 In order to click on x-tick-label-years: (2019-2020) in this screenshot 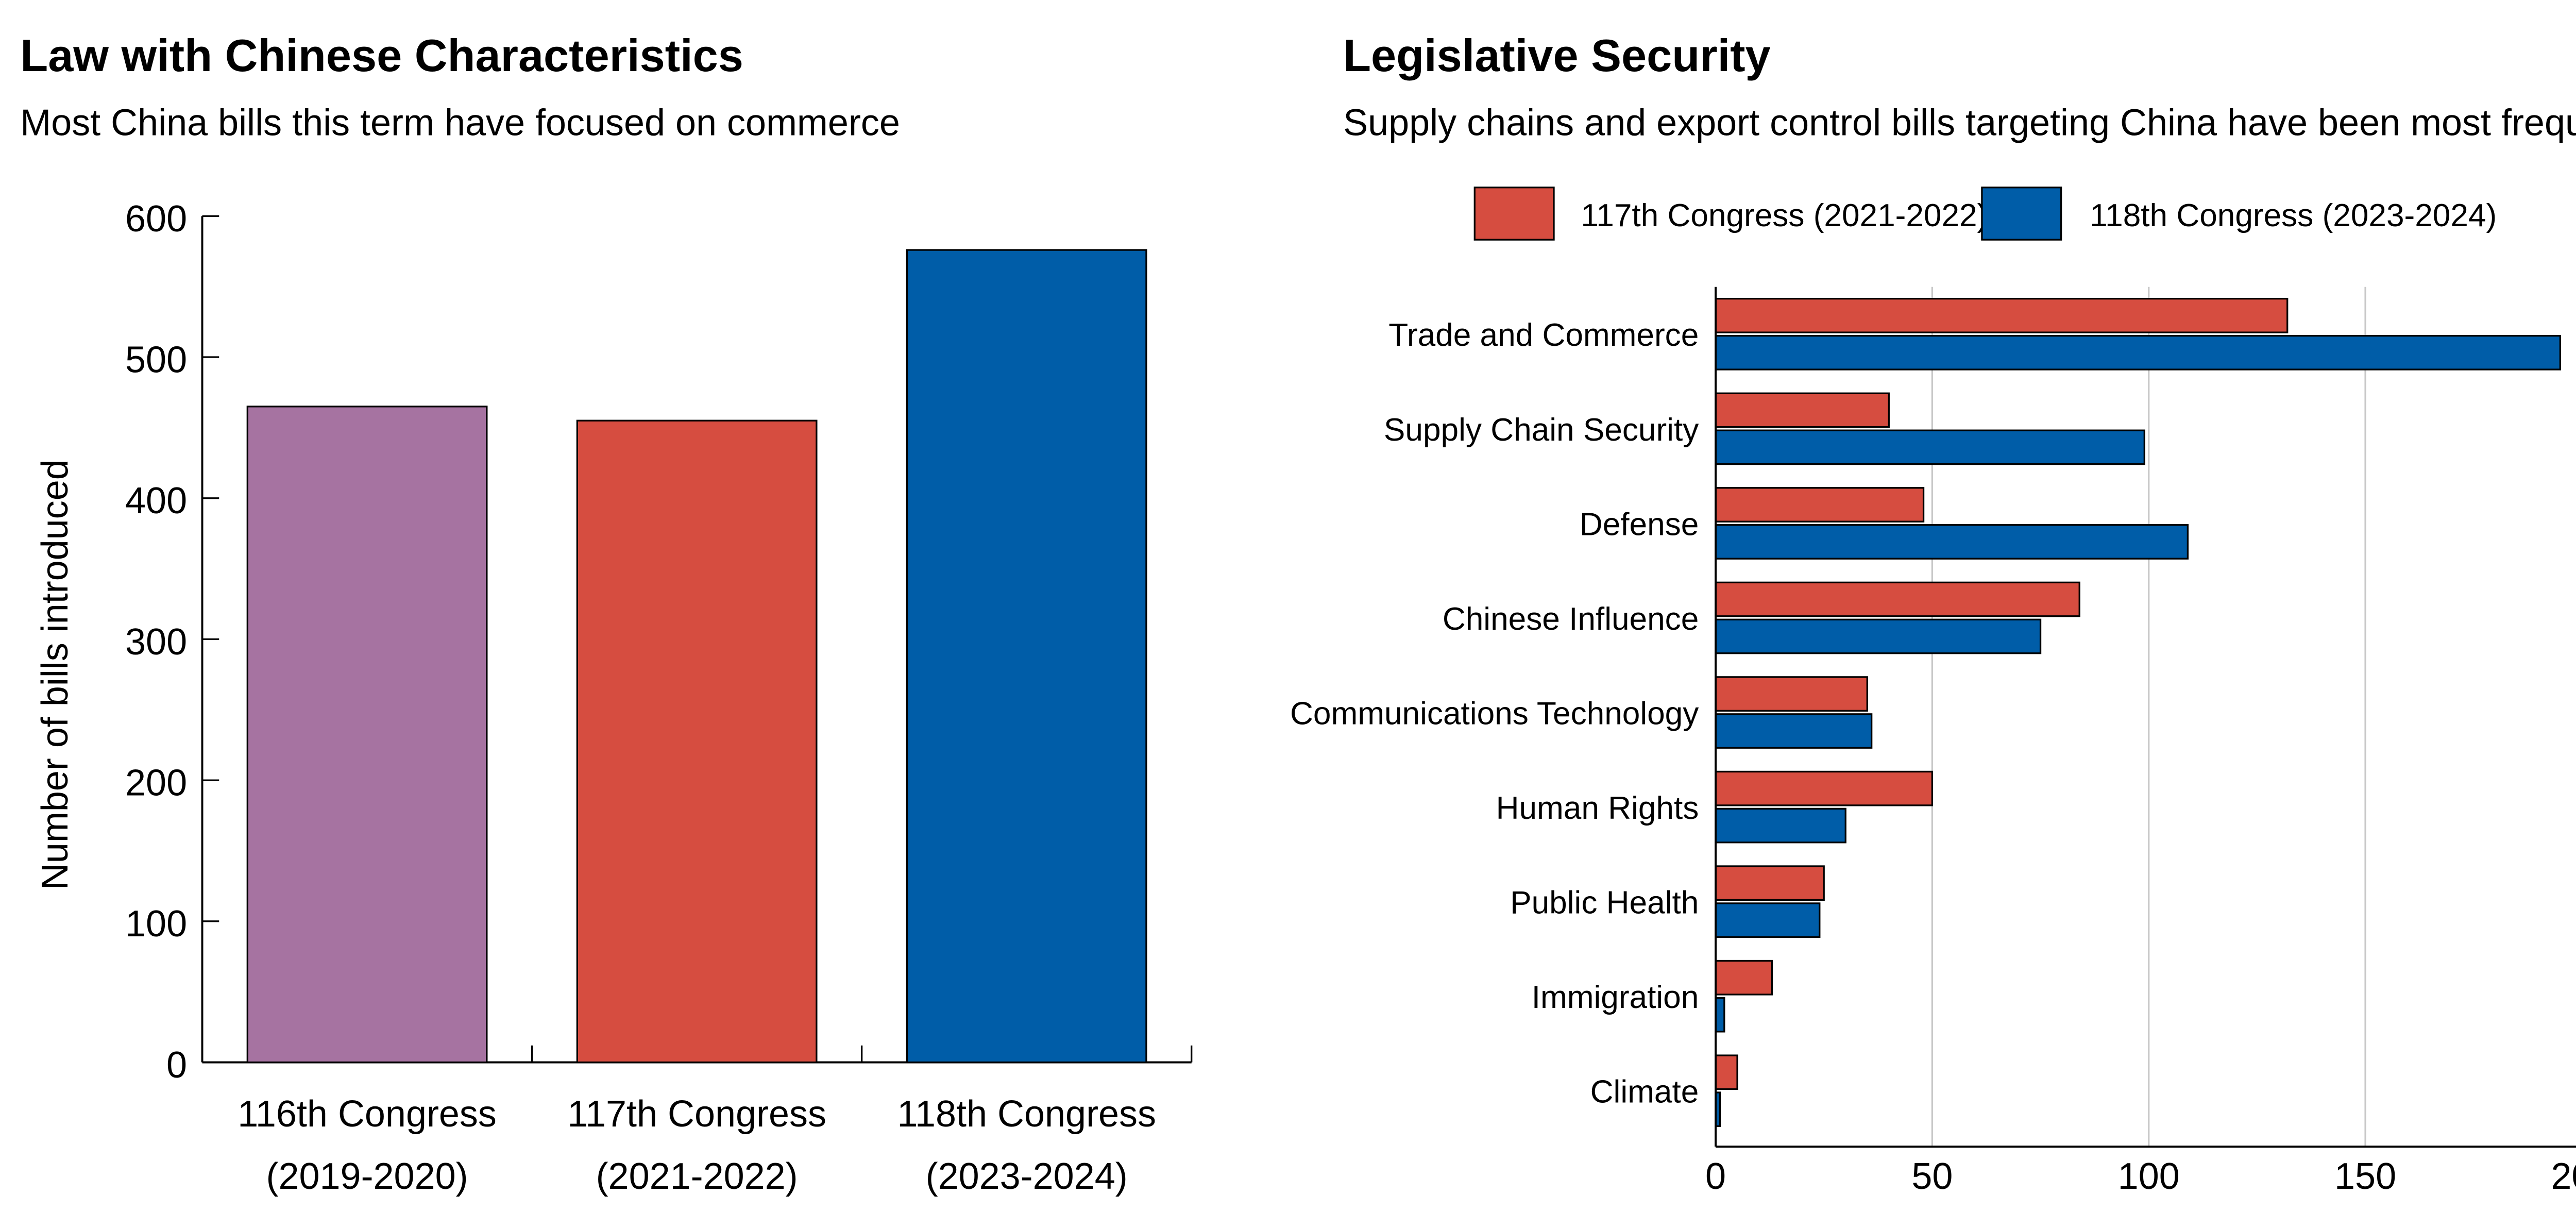, I will do `click(367, 1177)`.